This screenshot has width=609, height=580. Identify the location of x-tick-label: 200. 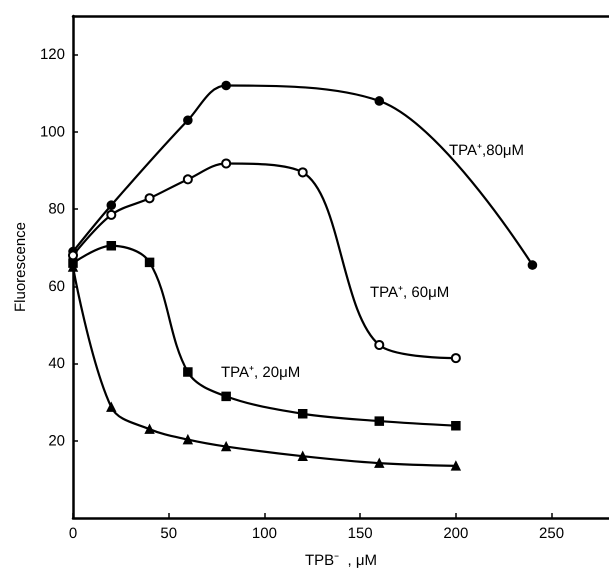
(455, 533).